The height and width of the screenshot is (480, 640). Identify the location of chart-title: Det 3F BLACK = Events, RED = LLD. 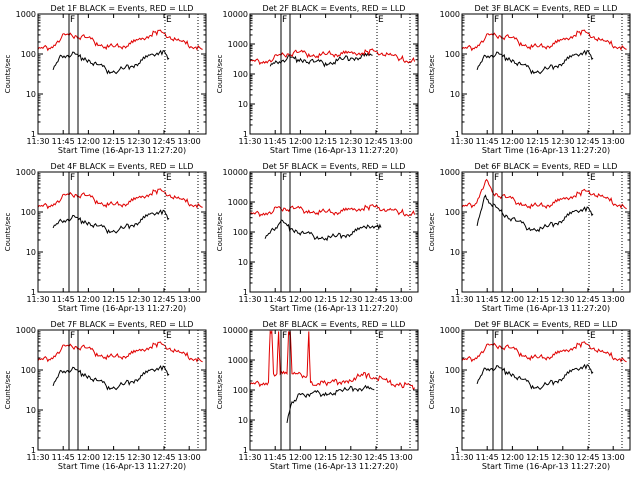
(546, 8).